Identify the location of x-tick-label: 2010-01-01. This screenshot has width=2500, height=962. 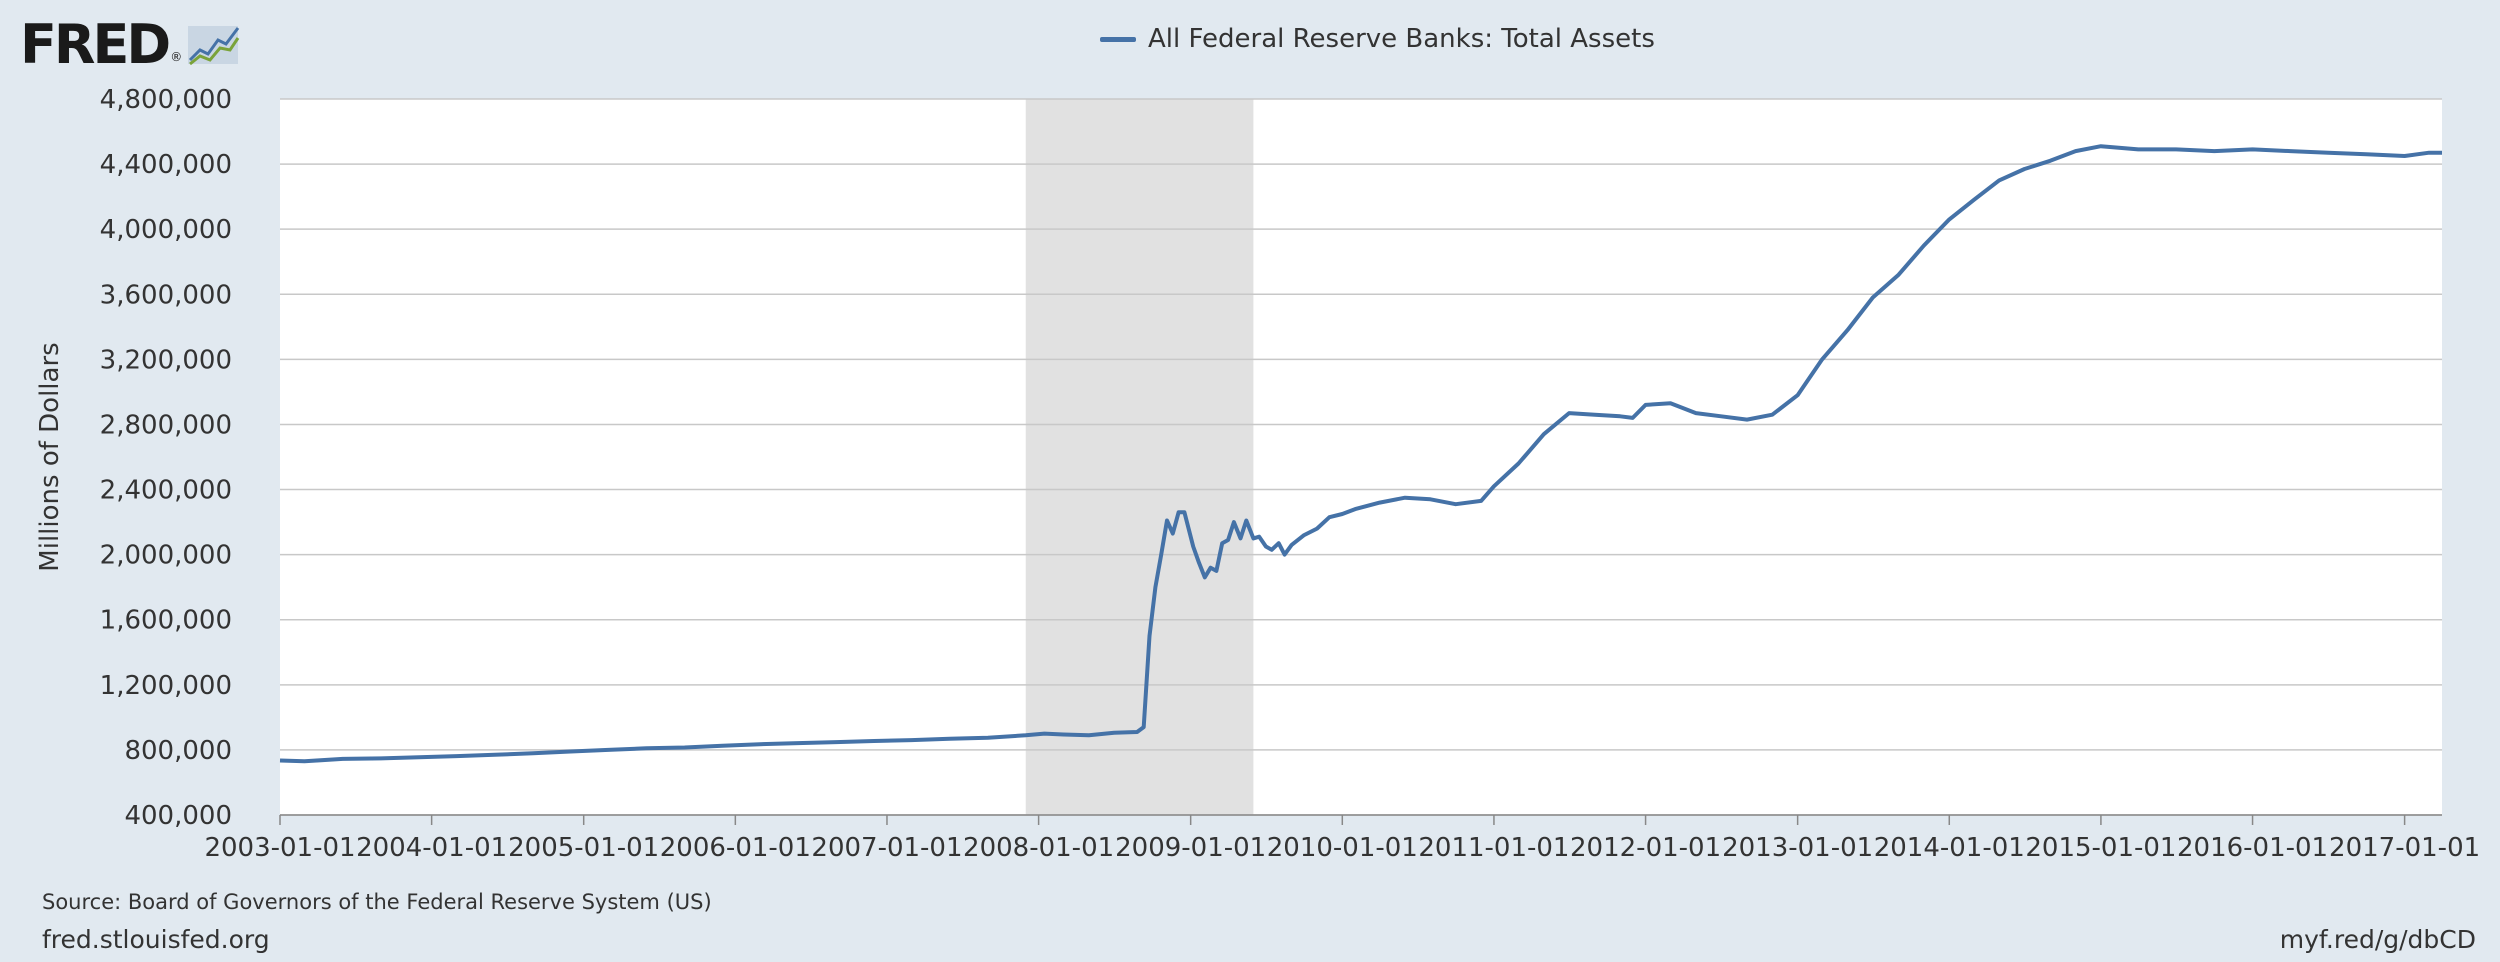
(1342, 848).